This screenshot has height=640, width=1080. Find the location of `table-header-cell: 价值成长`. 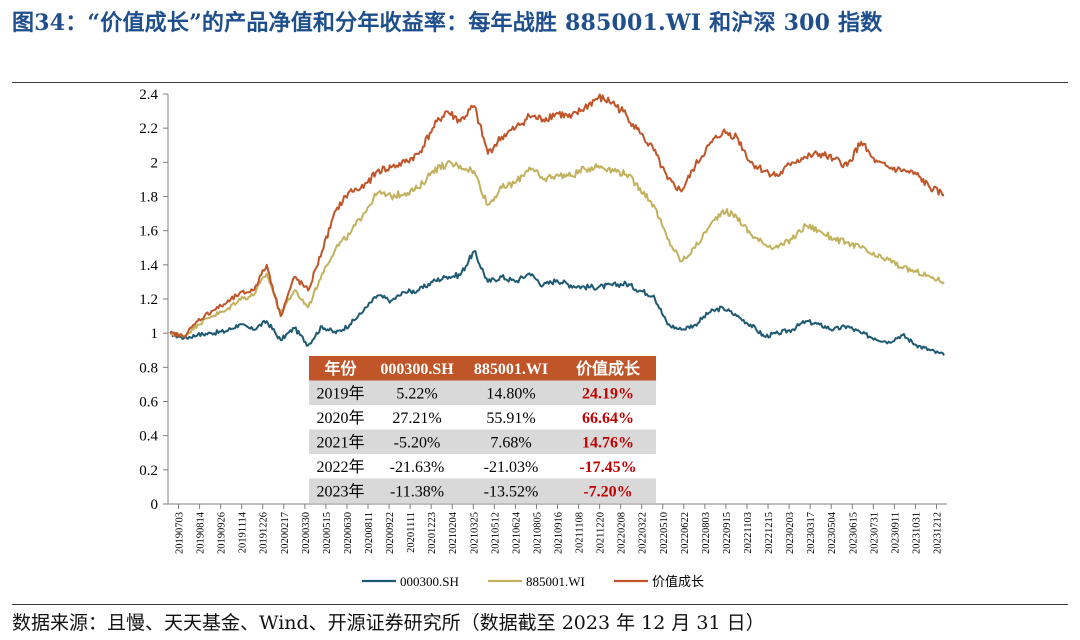

table-header-cell: 价值成长 is located at coordinates (608, 368).